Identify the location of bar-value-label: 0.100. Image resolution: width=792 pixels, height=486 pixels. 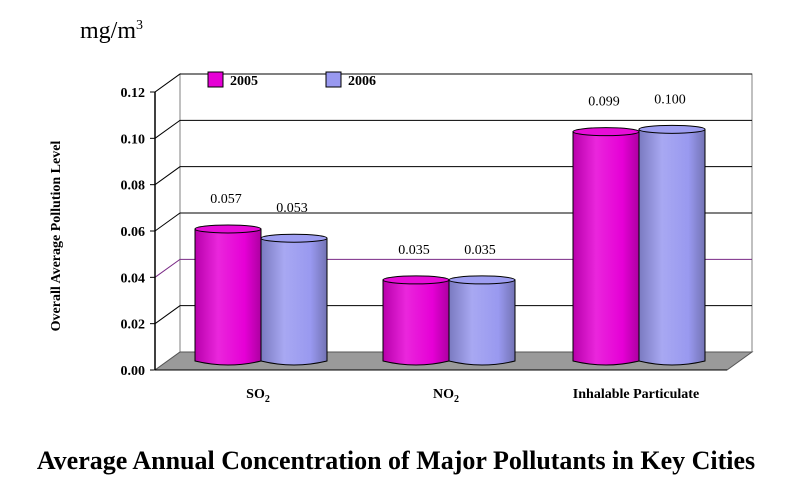
(670, 99).